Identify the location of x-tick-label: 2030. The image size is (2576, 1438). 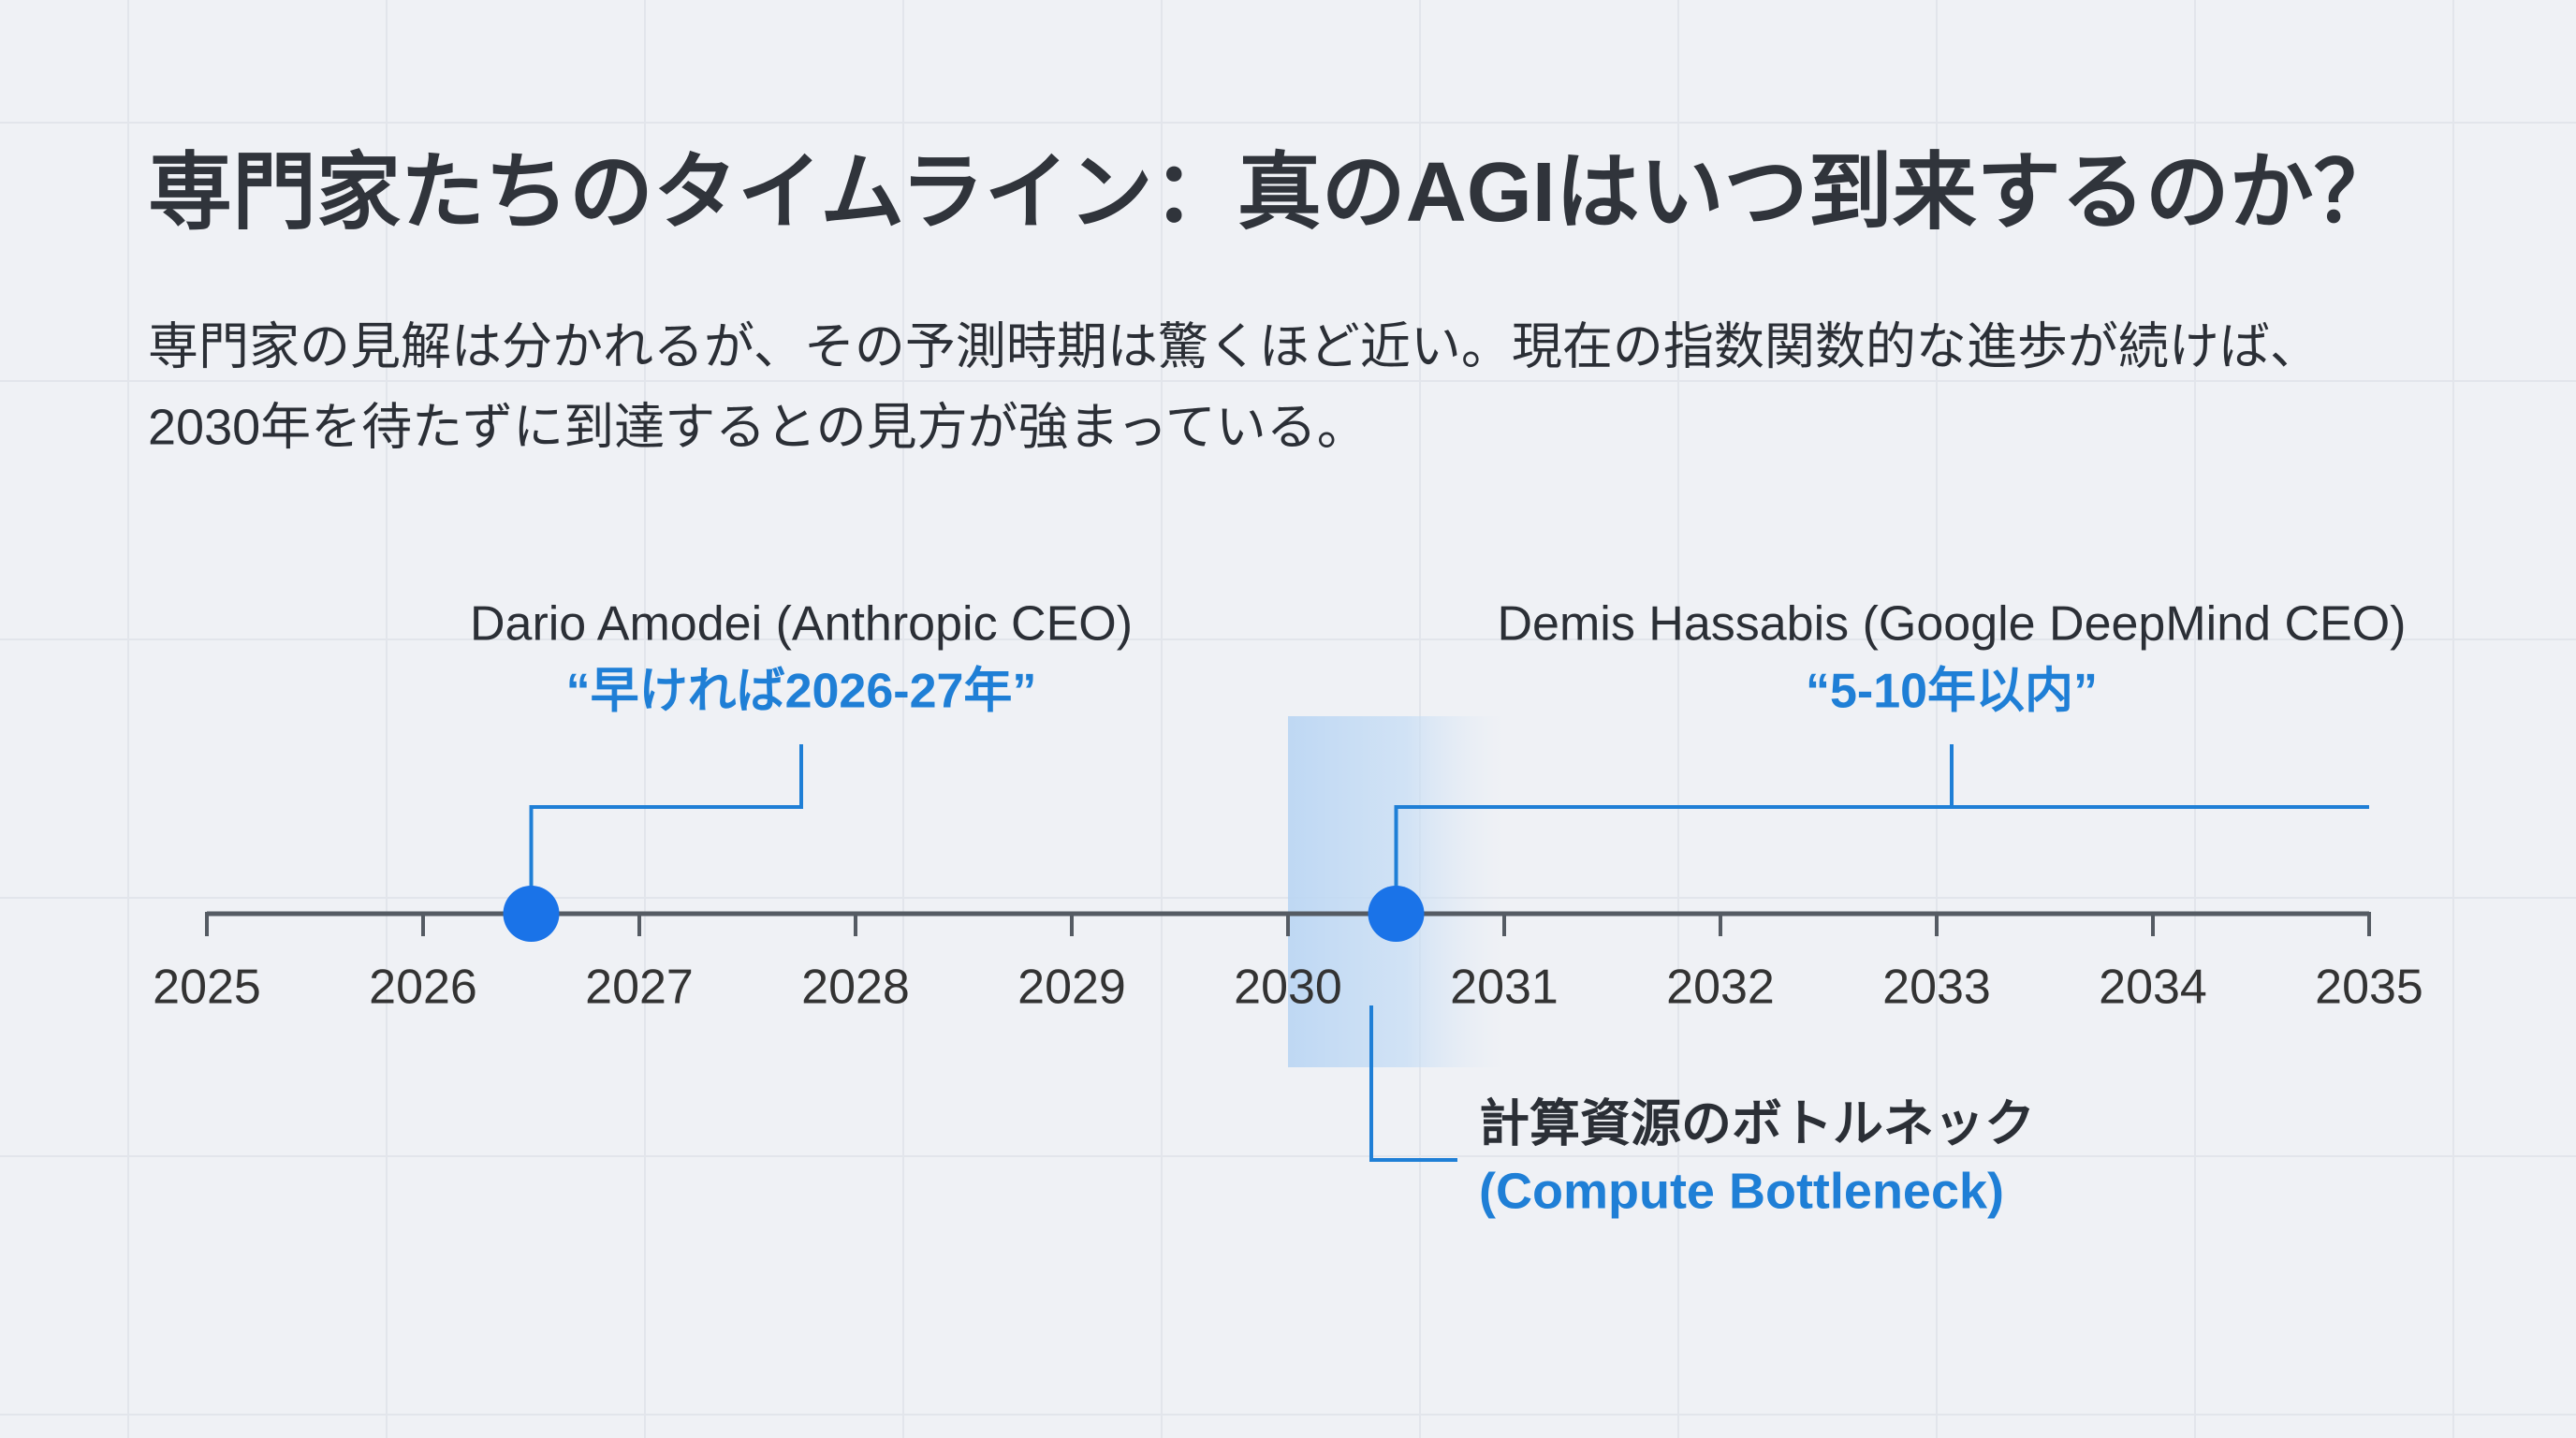
(1288, 988).